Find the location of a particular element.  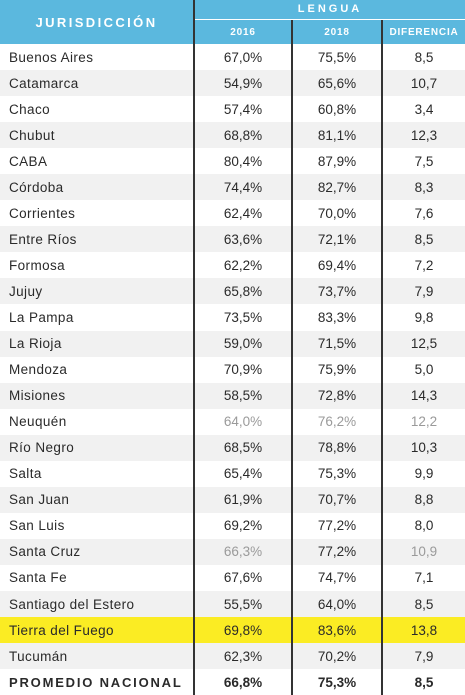

cell-2018: 81,1% is located at coordinates (337, 135).